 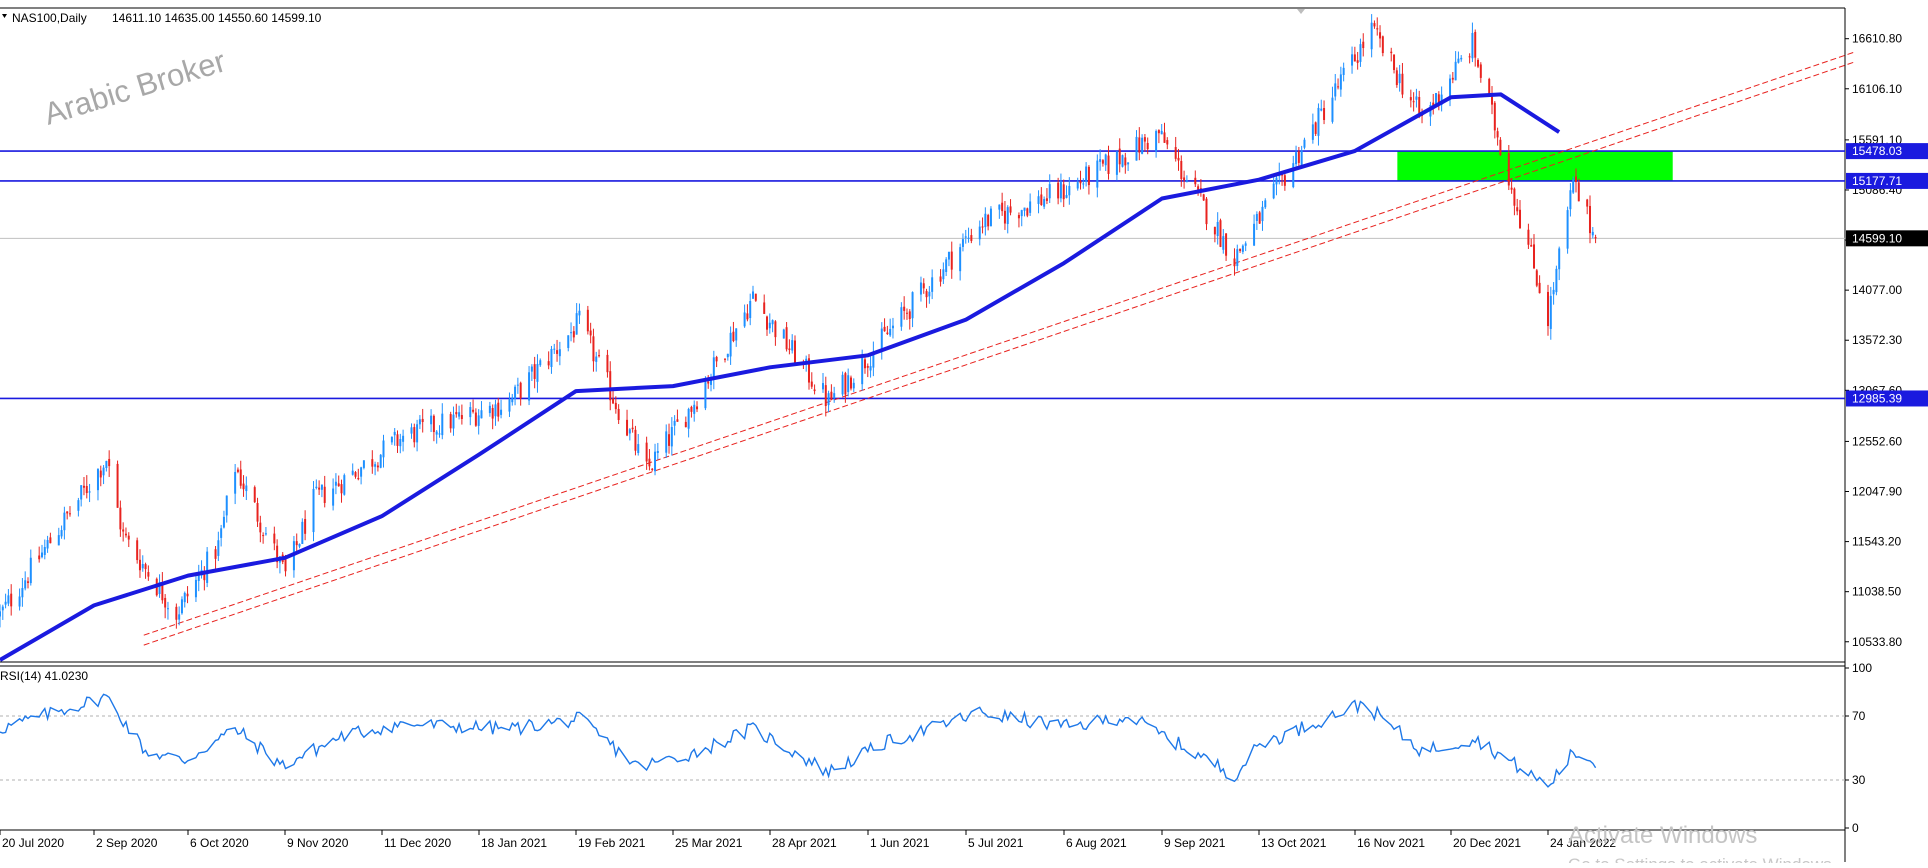 I want to click on time-tick-label: 13 Oct 2021, so click(x=1294, y=843).